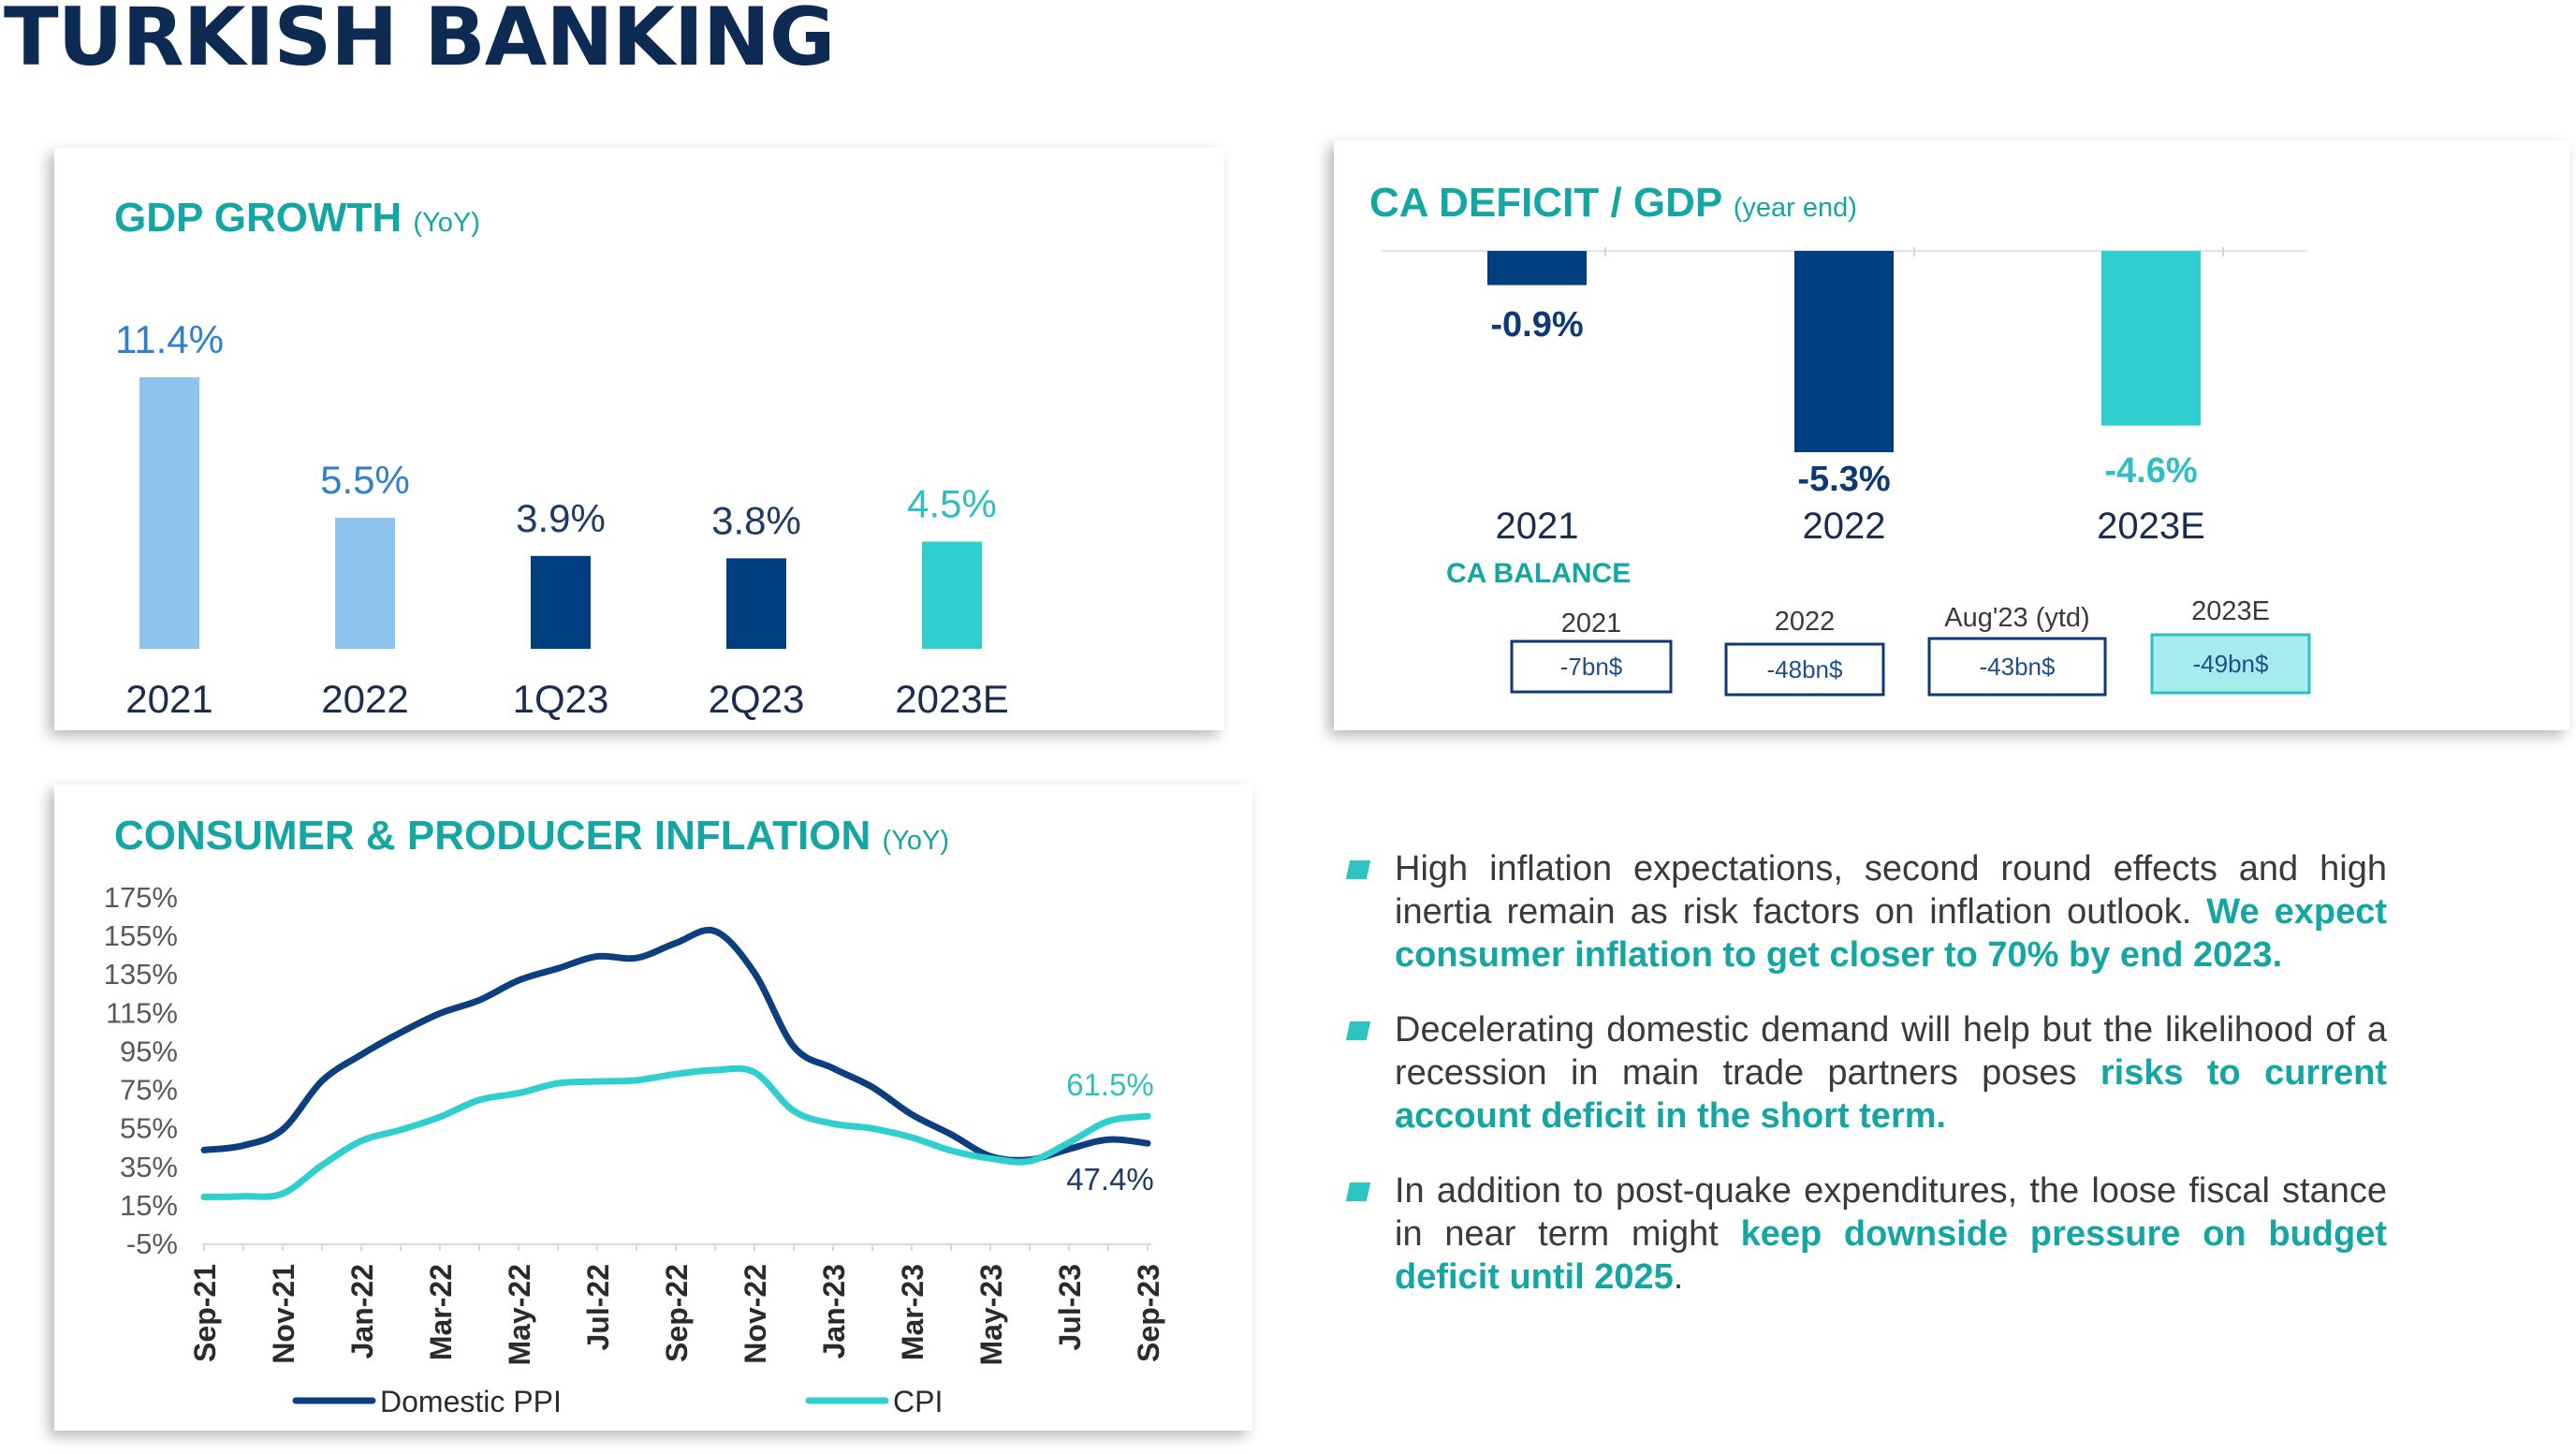  What do you see at coordinates (598, 1307) in the screenshot?
I see `x-tick-label: Jul-22` at bounding box center [598, 1307].